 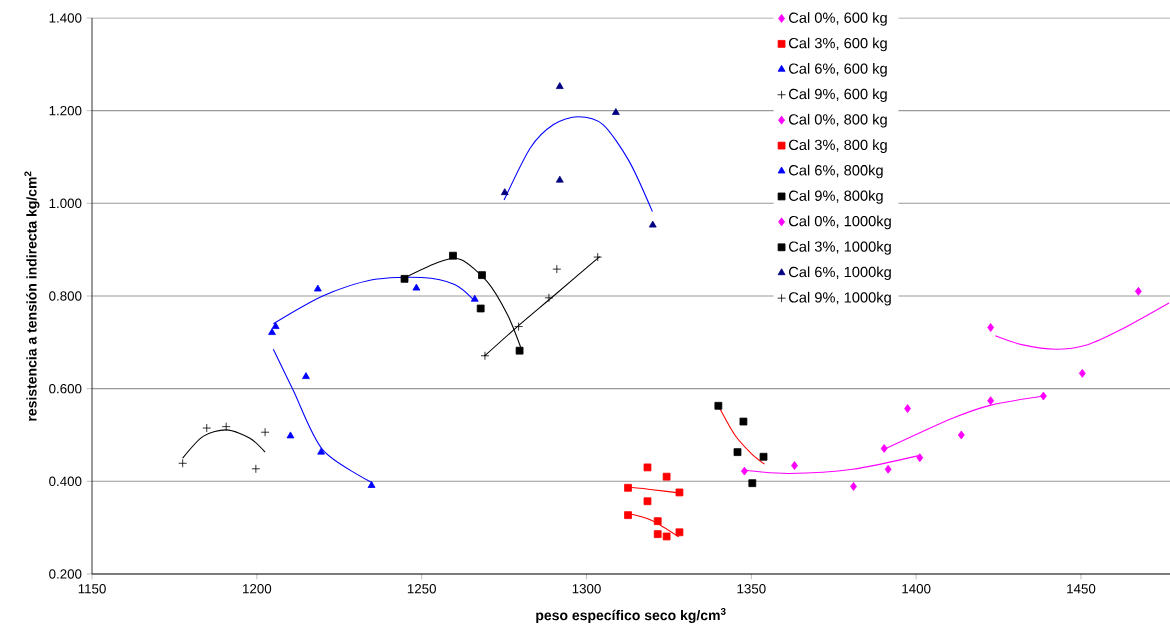 I want to click on x-tick-label: 1200, so click(x=257, y=589).